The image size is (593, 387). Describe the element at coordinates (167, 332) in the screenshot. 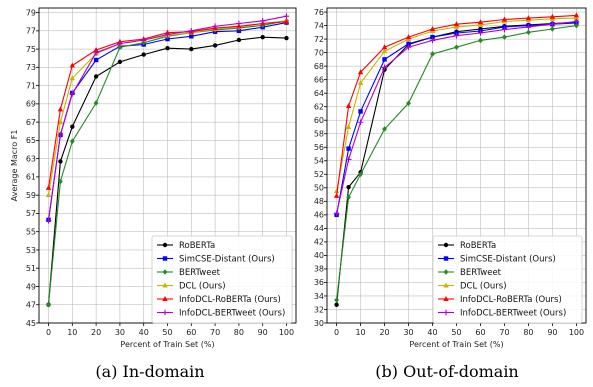

I see `x-tick-label: 50` at that location.